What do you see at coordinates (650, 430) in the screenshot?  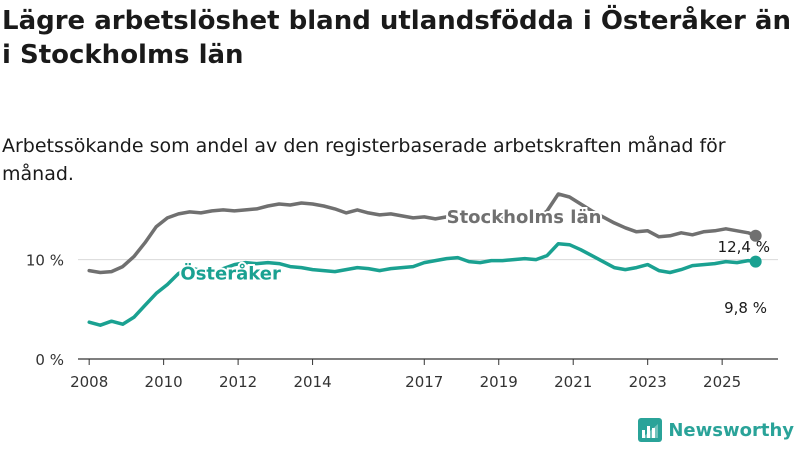 I see `bar-chart-logo-icon` at bounding box center [650, 430].